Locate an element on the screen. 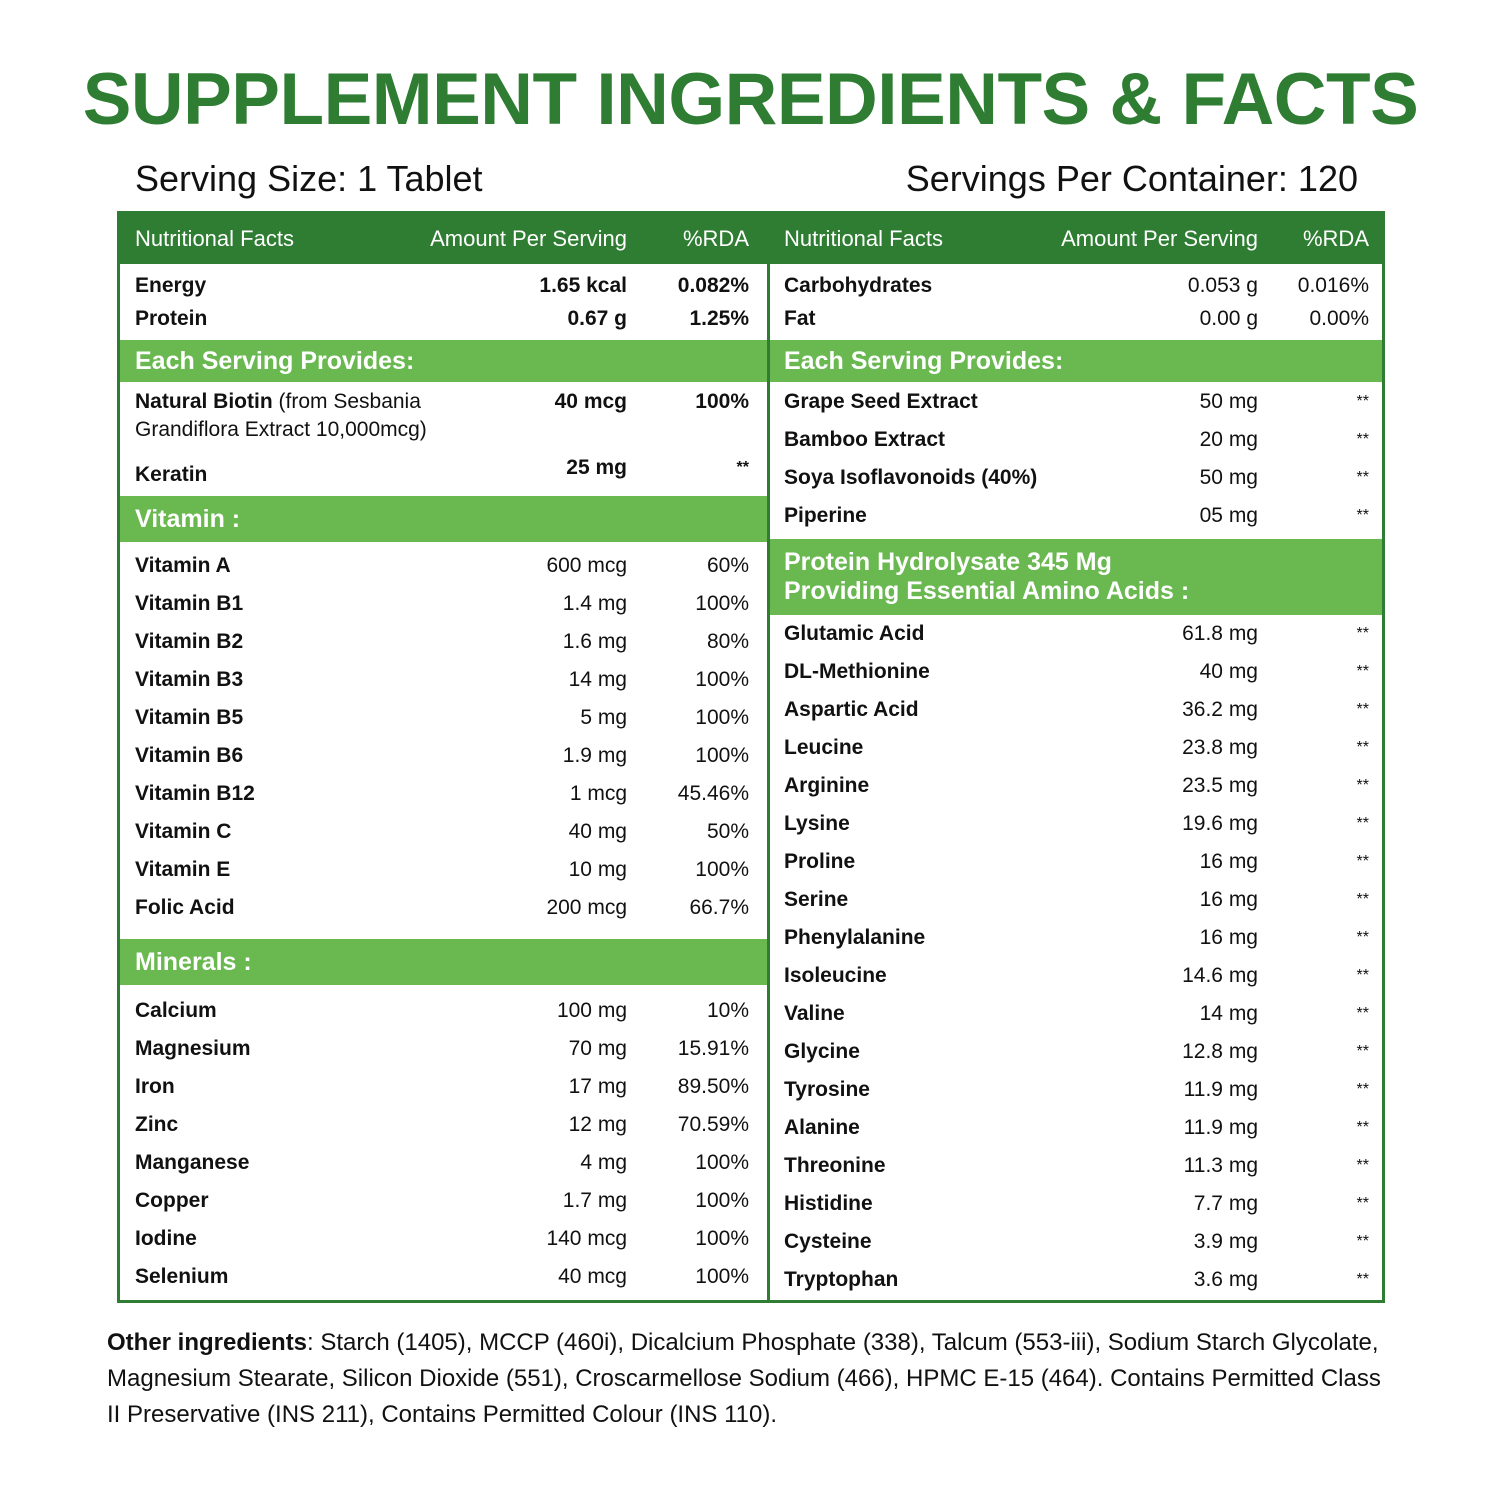 Image resolution: width=1501 pixels, height=1501 pixels. item-rda: 45.46% is located at coordinates (713, 793).